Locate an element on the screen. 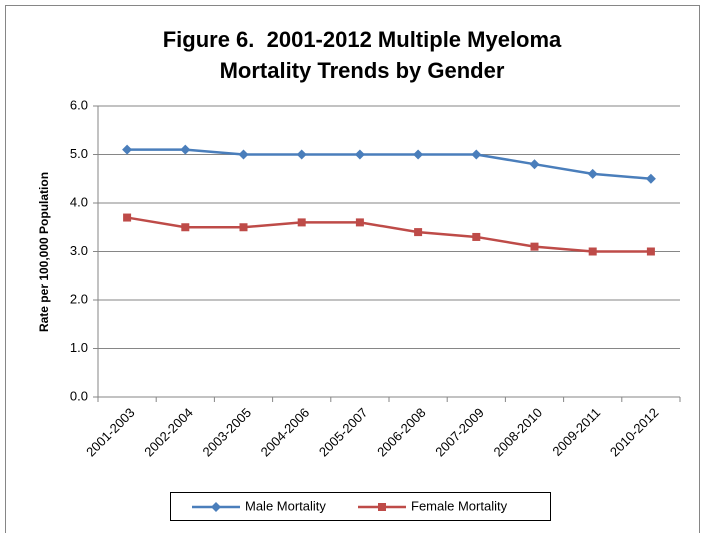 This screenshot has height=533, width=706. legend-label: Male Mortality is located at coordinates (285, 505).